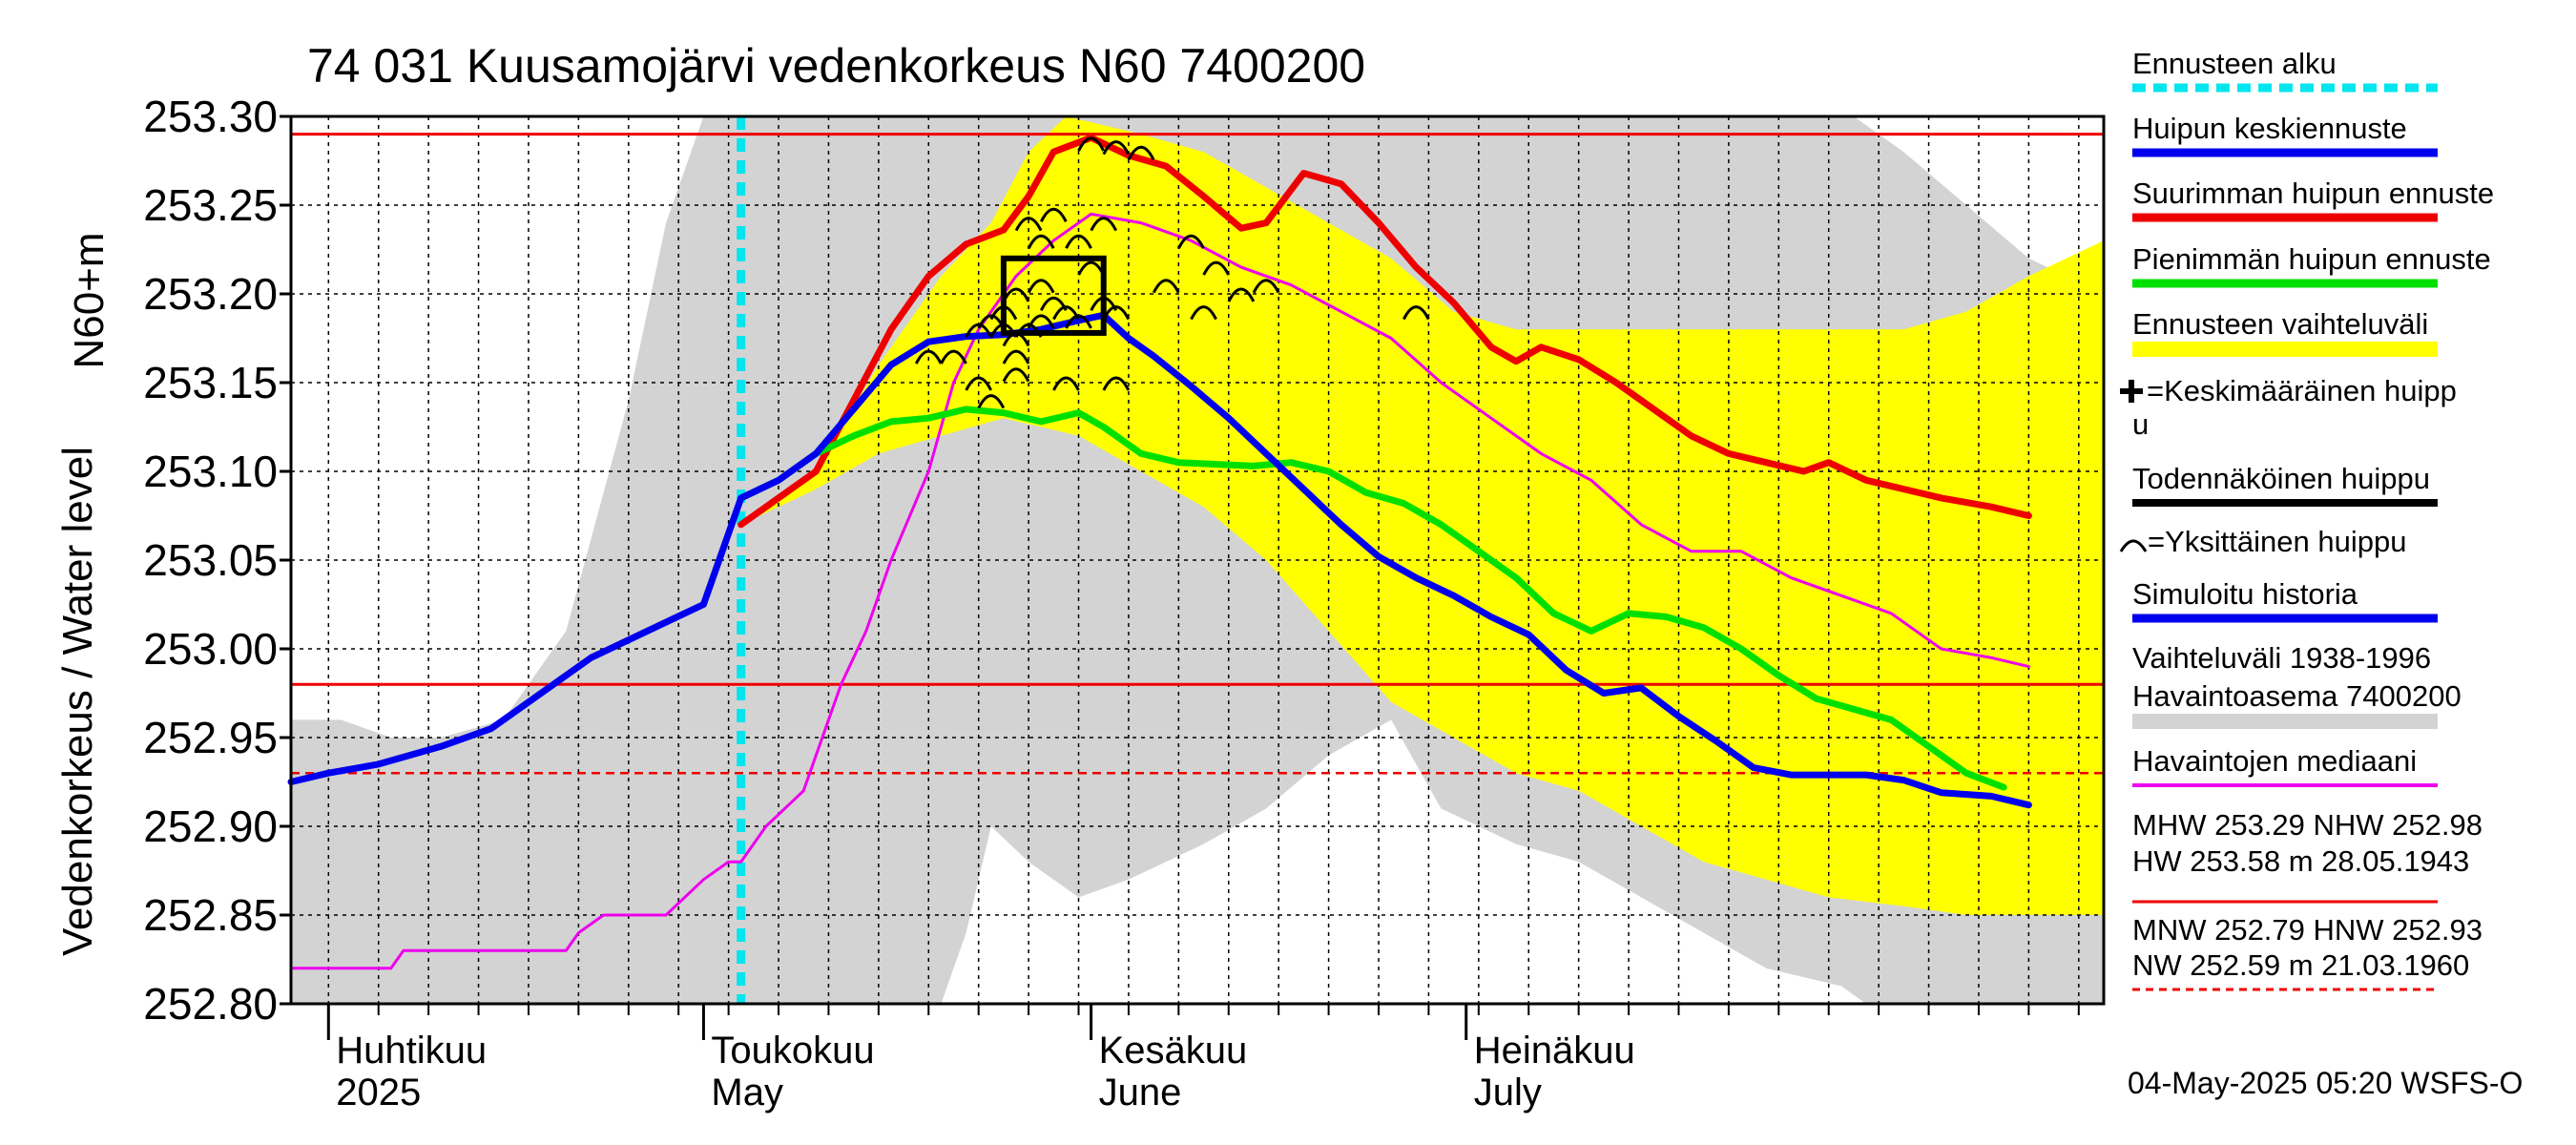  I want to click on y-tick-label: 253.15, so click(210, 382).